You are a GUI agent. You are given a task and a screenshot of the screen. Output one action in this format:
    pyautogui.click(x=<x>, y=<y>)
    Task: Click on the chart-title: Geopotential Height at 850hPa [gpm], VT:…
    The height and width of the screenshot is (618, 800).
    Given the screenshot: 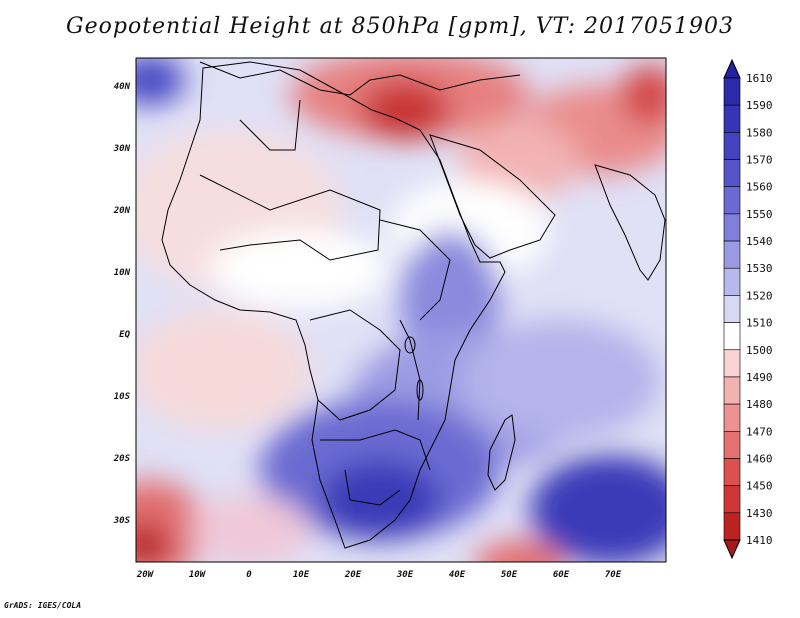 What is the action you would take?
    pyautogui.click(x=400, y=26)
    